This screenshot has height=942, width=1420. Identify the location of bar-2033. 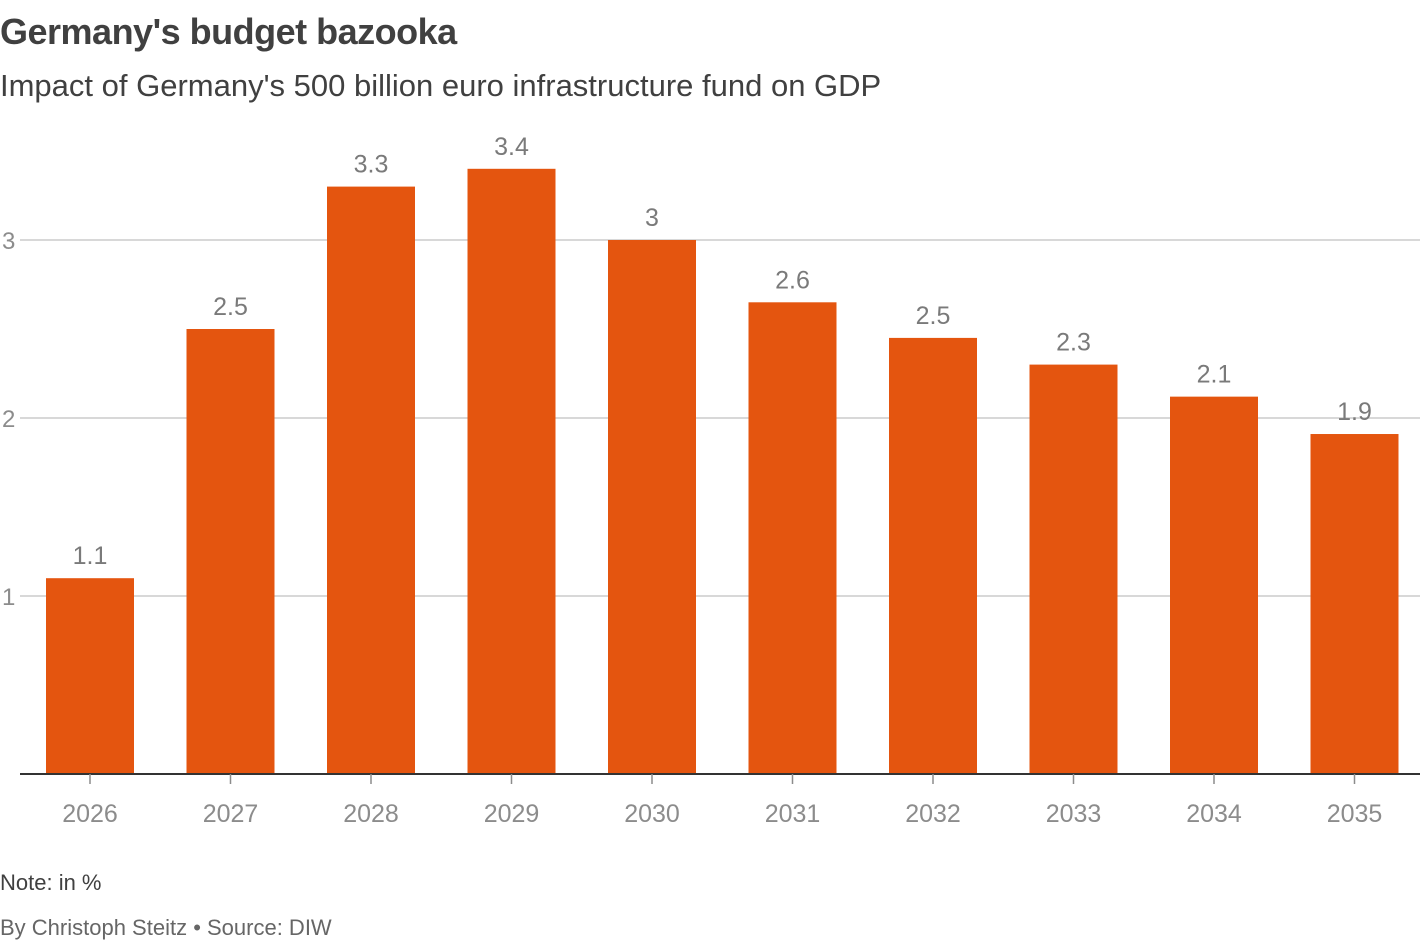
(1073, 569).